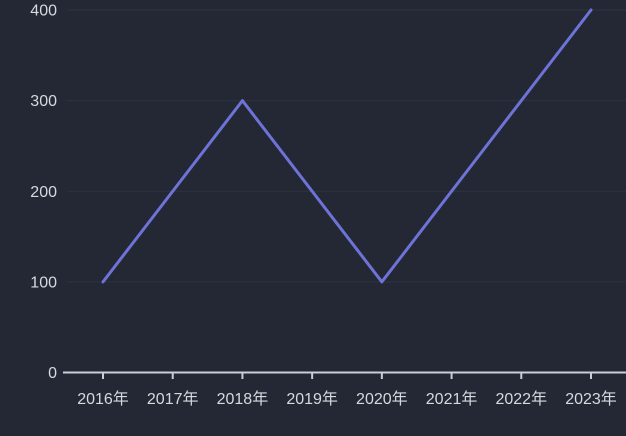  I want to click on x-tick-label: 2017年, so click(173, 399).